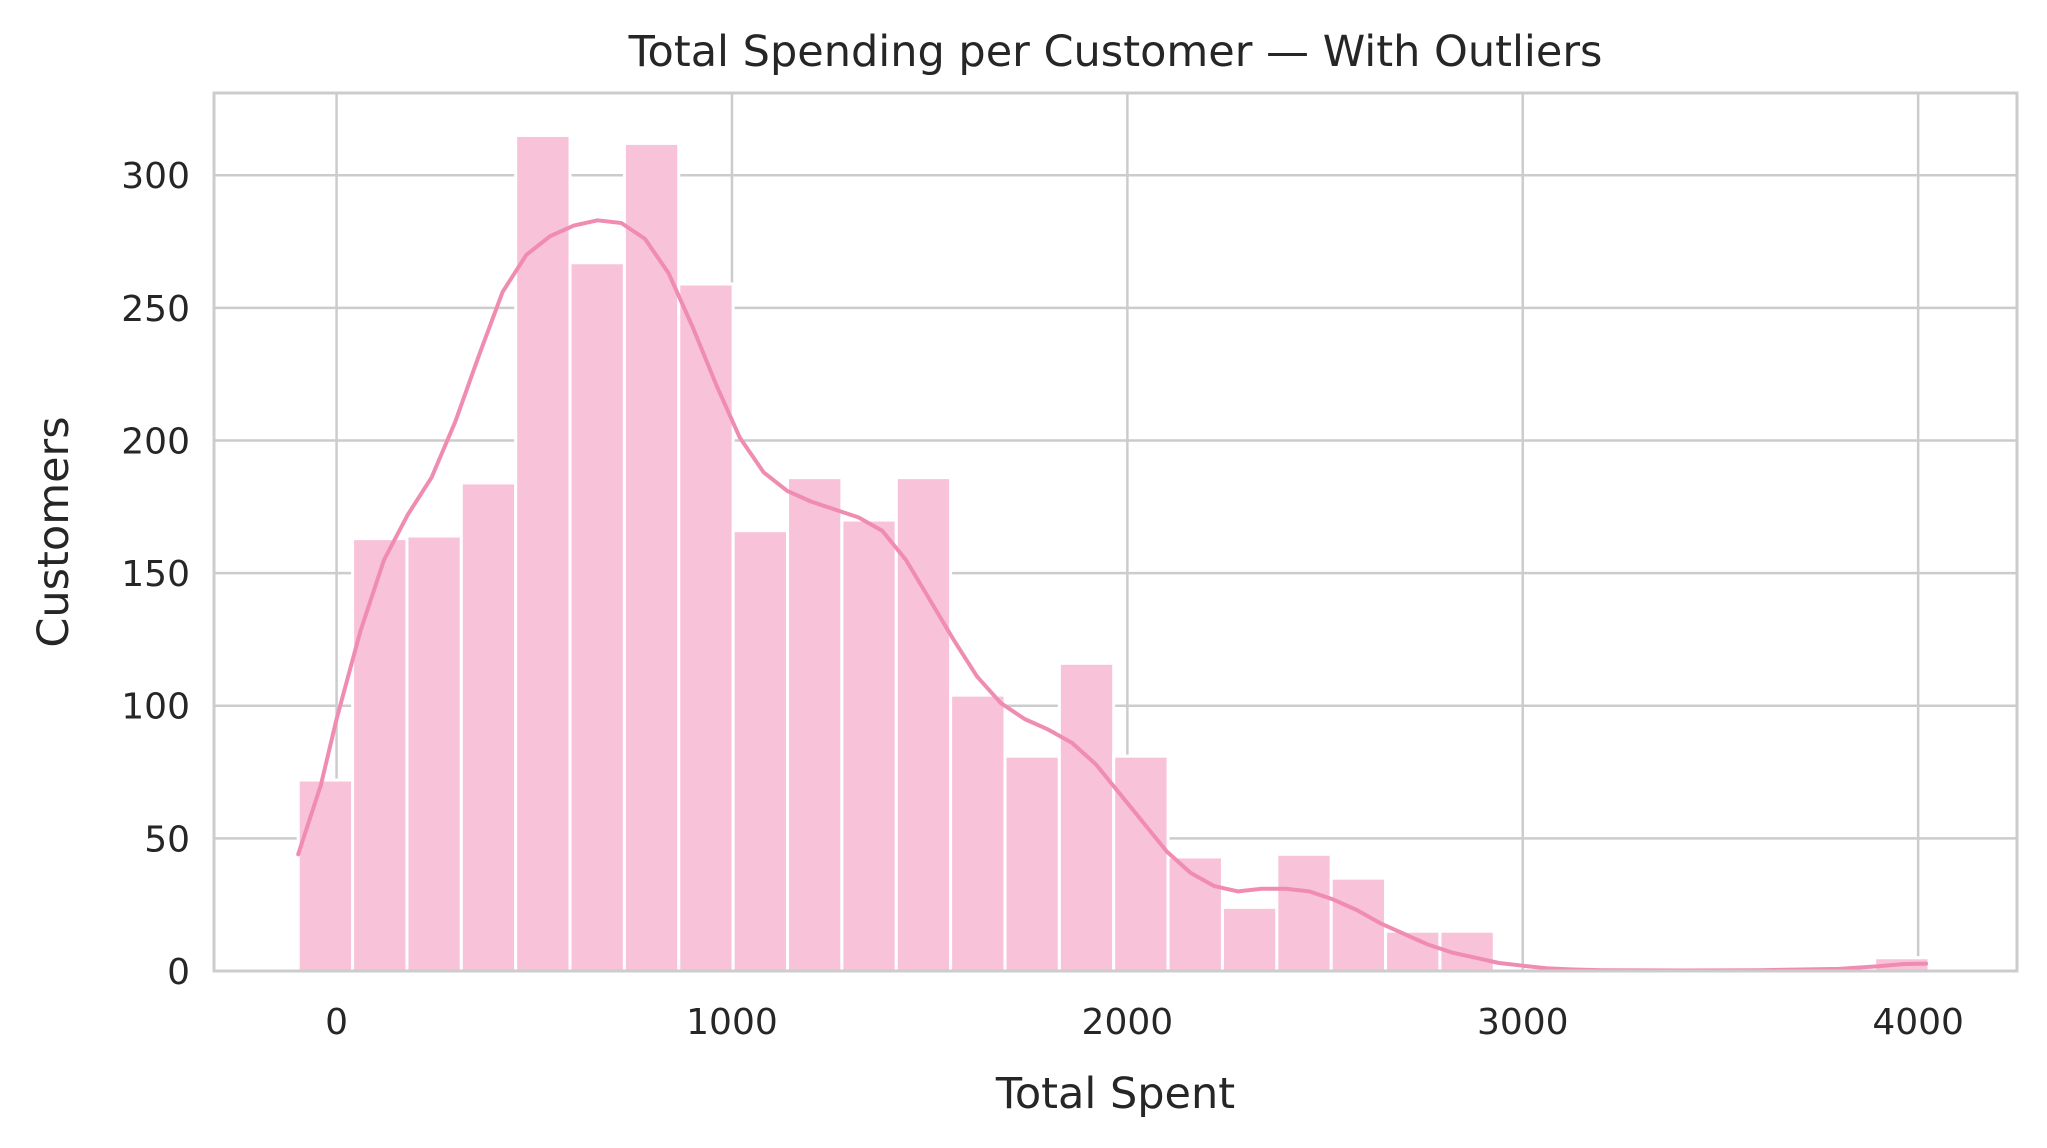 The width and height of the screenshot is (2047, 1148). What do you see at coordinates (155, 707) in the screenshot?
I see `y-tick-label: 100` at bounding box center [155, 707].